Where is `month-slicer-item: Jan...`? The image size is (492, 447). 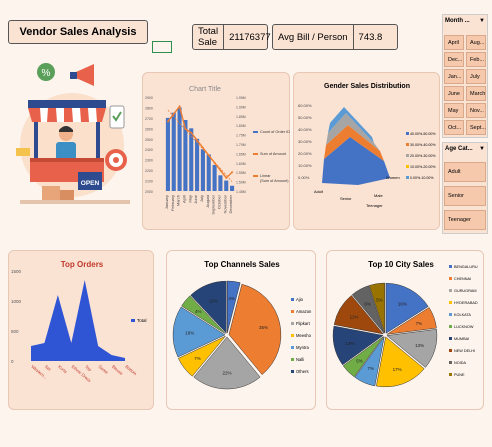
month-slicer-item: Jan... is located at coordinates (454, 76).